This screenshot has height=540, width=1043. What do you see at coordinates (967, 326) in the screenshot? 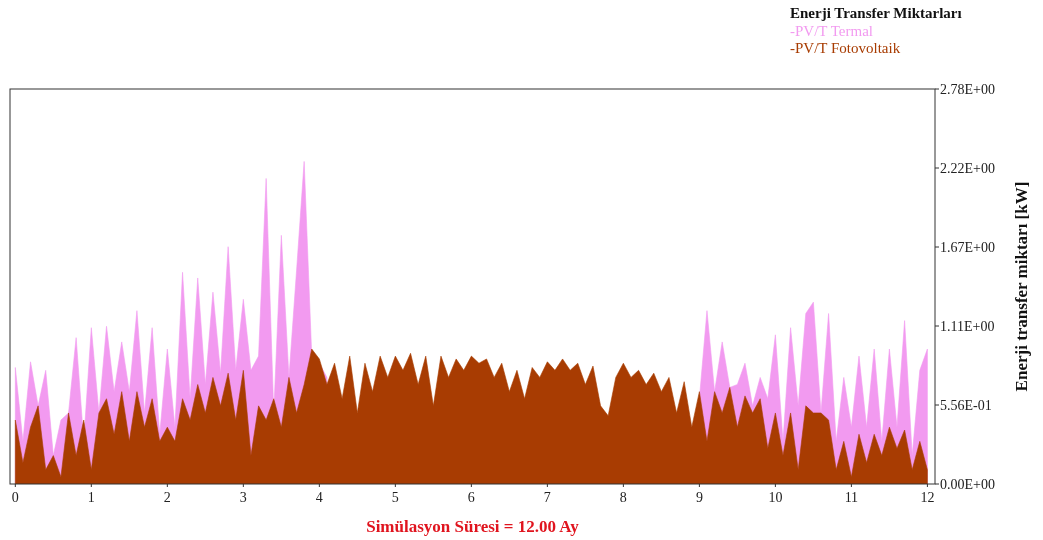
I see `y-tick-label: 1.11E+00` at bounding box center [967, 326].